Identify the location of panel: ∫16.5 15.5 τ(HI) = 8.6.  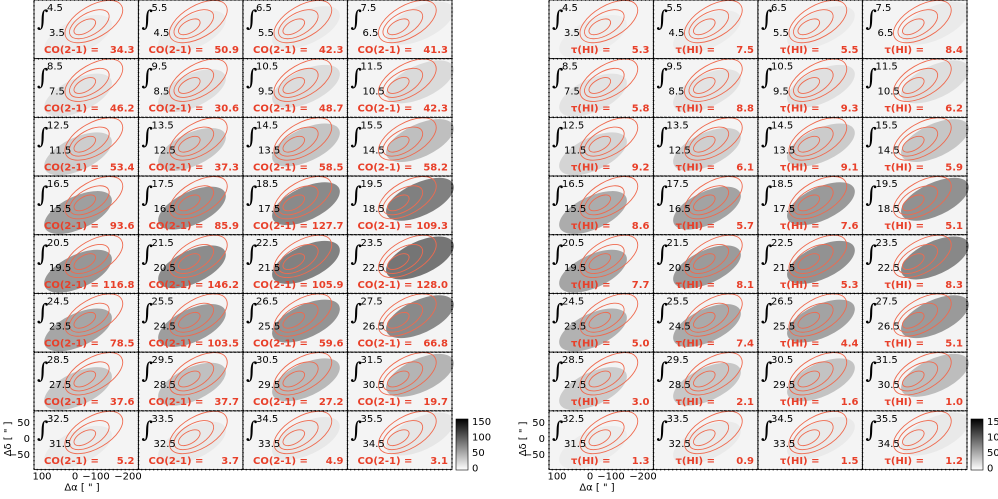
(601, 205).